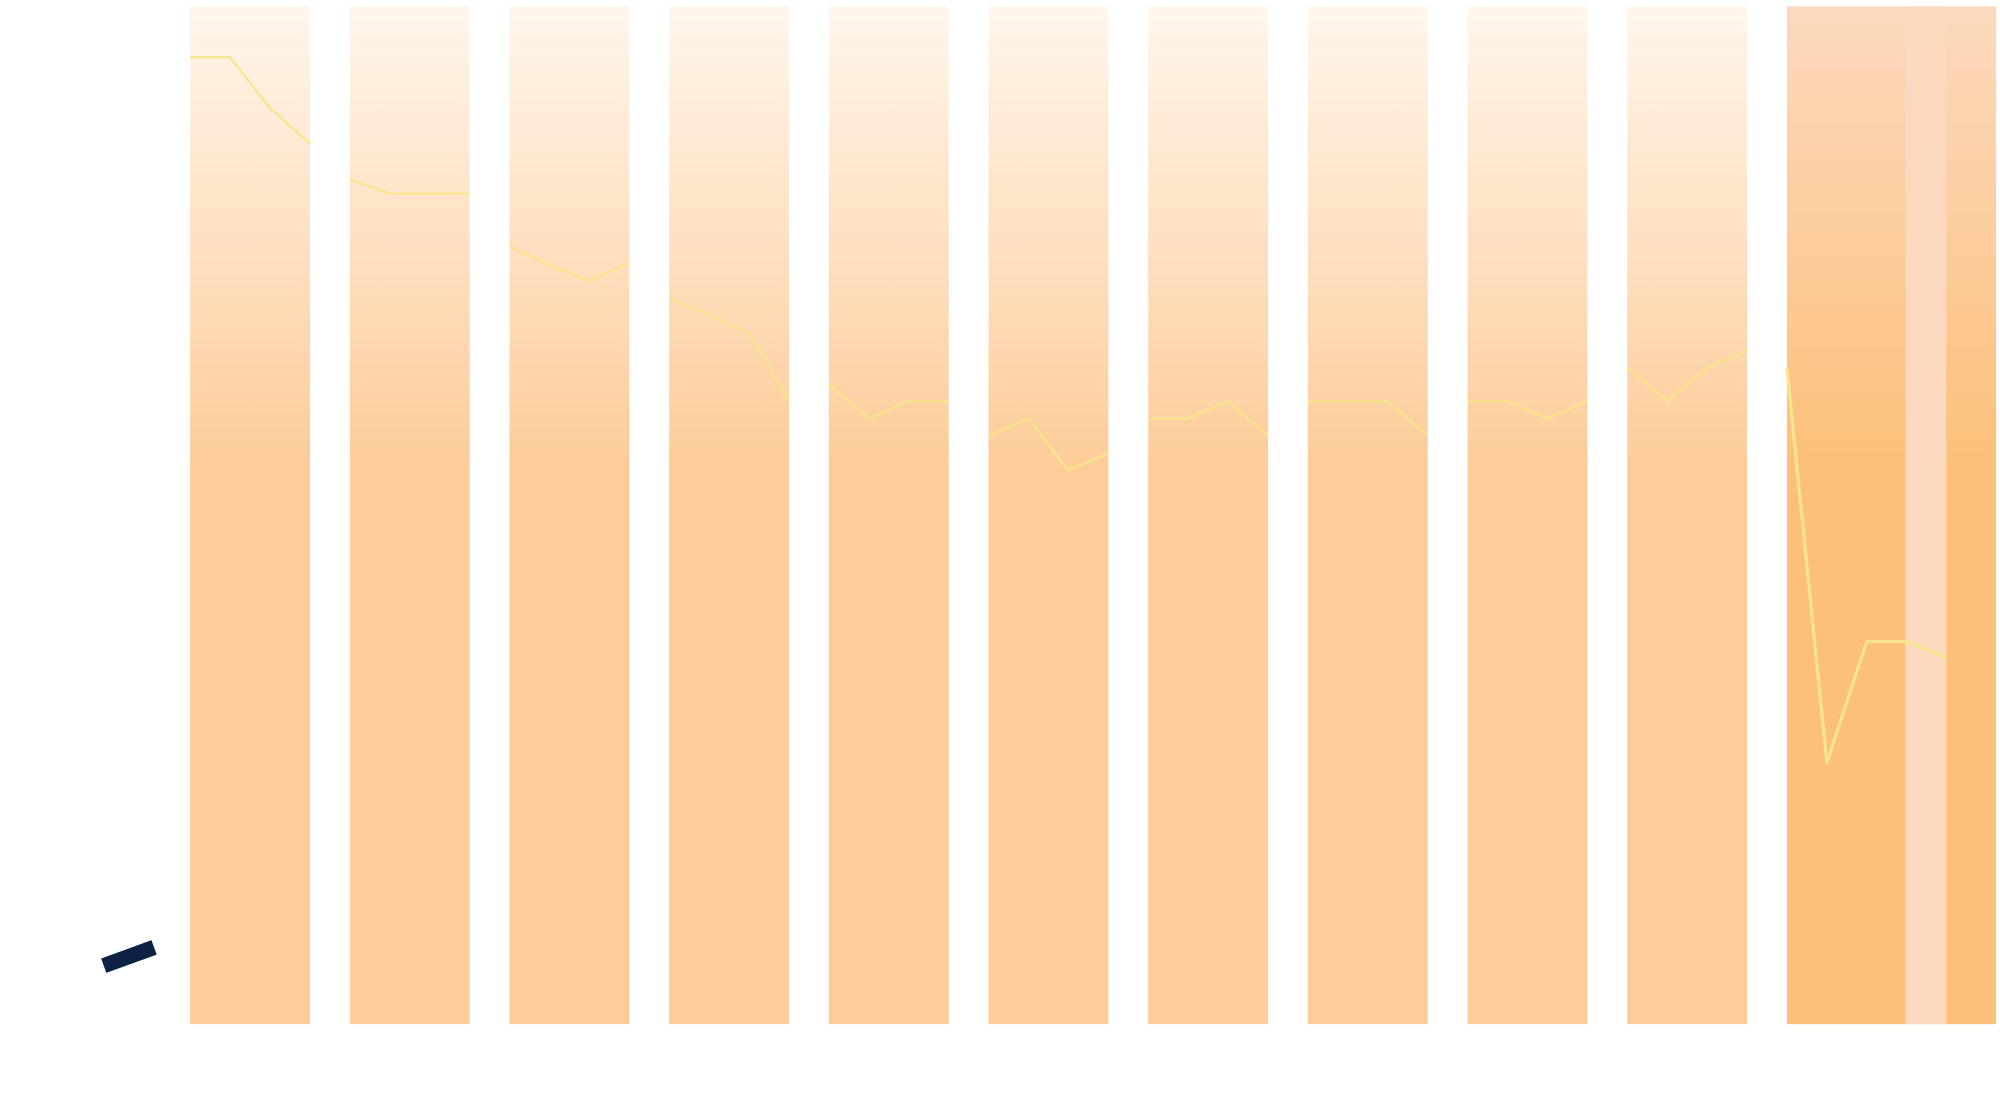 The image size is (2000, 1118). What do you see at coordinates (1926, 515) in the screenshot?
I see `column-highlight` at bounding box center [1926, 515].